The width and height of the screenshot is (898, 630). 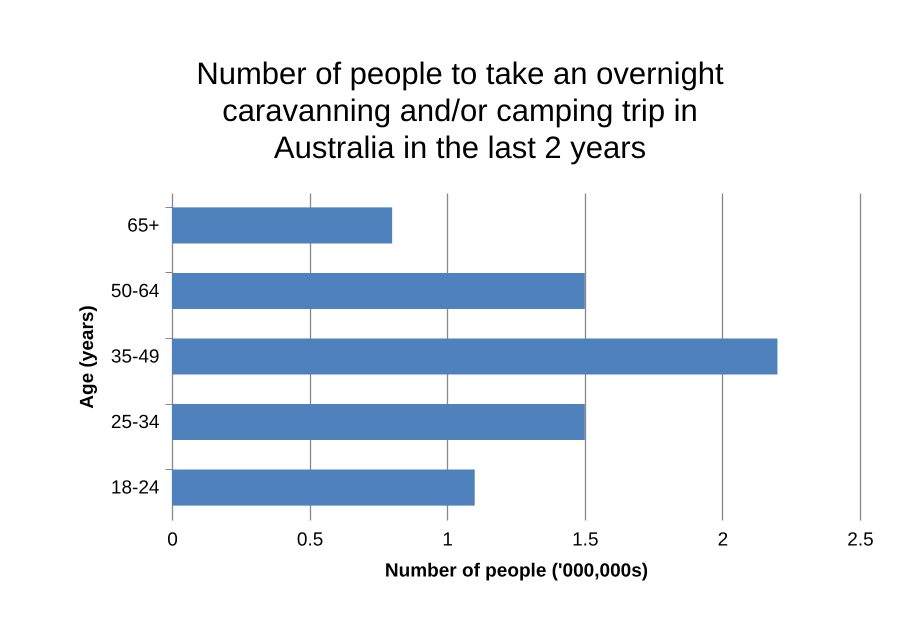 What do you see at coordinates (723, 540) in the screenshot?
I see `x-tick-label: 2` at bounding box center [723, 540].